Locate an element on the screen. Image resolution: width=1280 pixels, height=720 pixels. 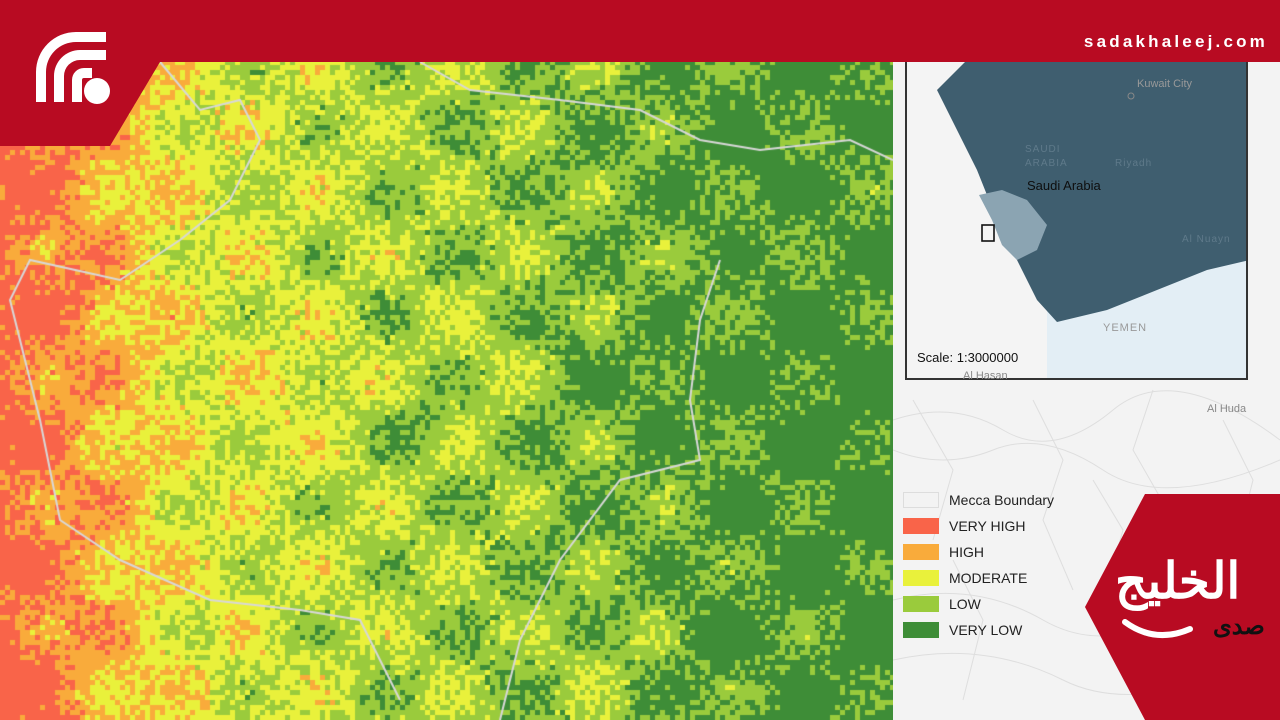
wifi-signal-icon is located at coordinates (73, 68).